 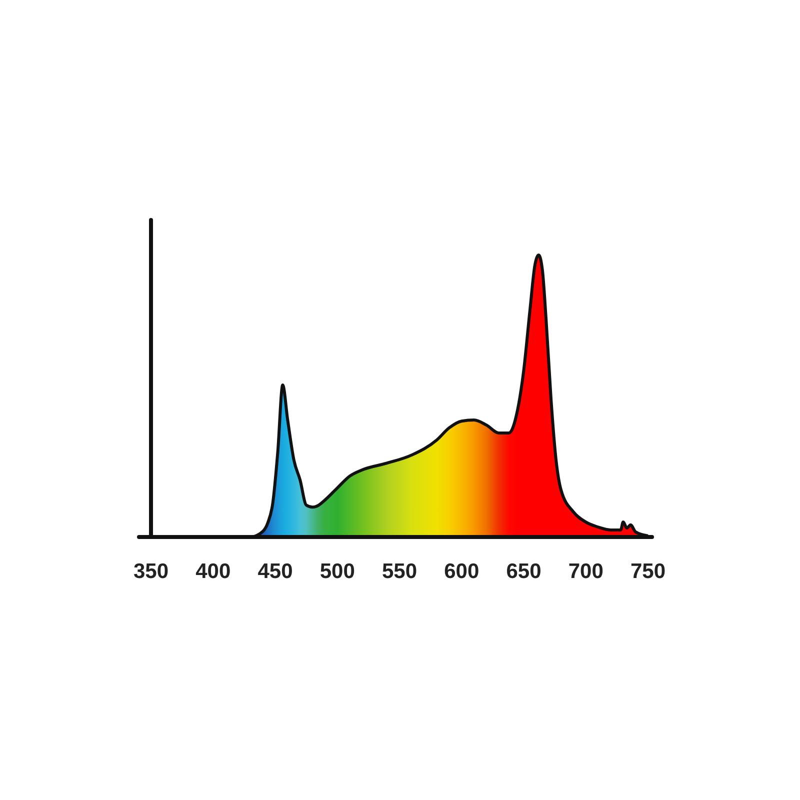 What do you see at coordinates (648, 571) in the screenshot?
I see `x-tick-label: 750` at bounding box center [648, 571].